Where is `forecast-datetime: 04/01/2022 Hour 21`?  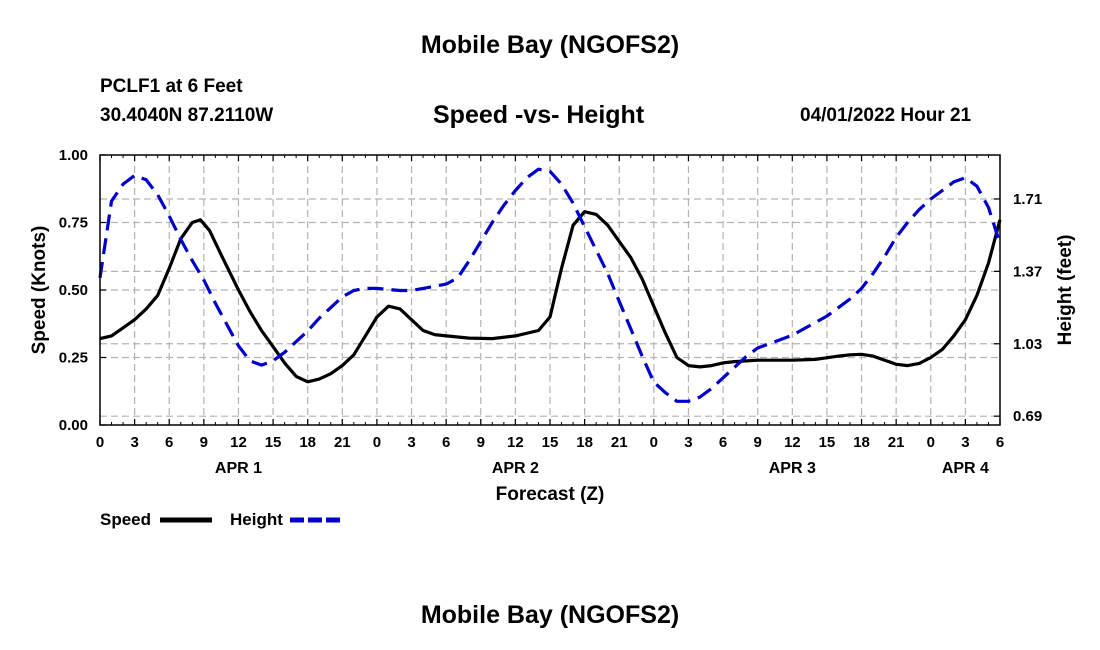
forecast-datetime: 04/01/2022 Hour 21 is located at coordinates (886, 115).